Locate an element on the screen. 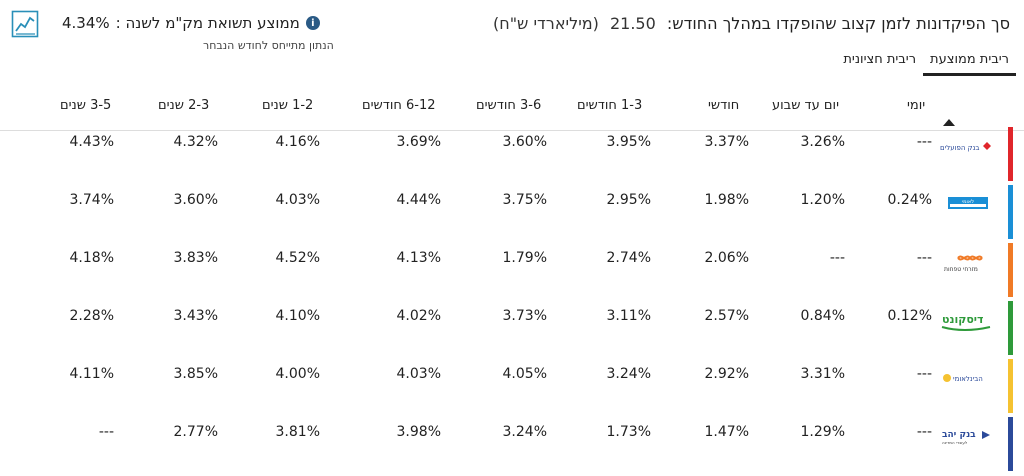 The height and width of the screenshot is (476, 1024). rate-cell: 0.12% is located at coordinates (909, 316).